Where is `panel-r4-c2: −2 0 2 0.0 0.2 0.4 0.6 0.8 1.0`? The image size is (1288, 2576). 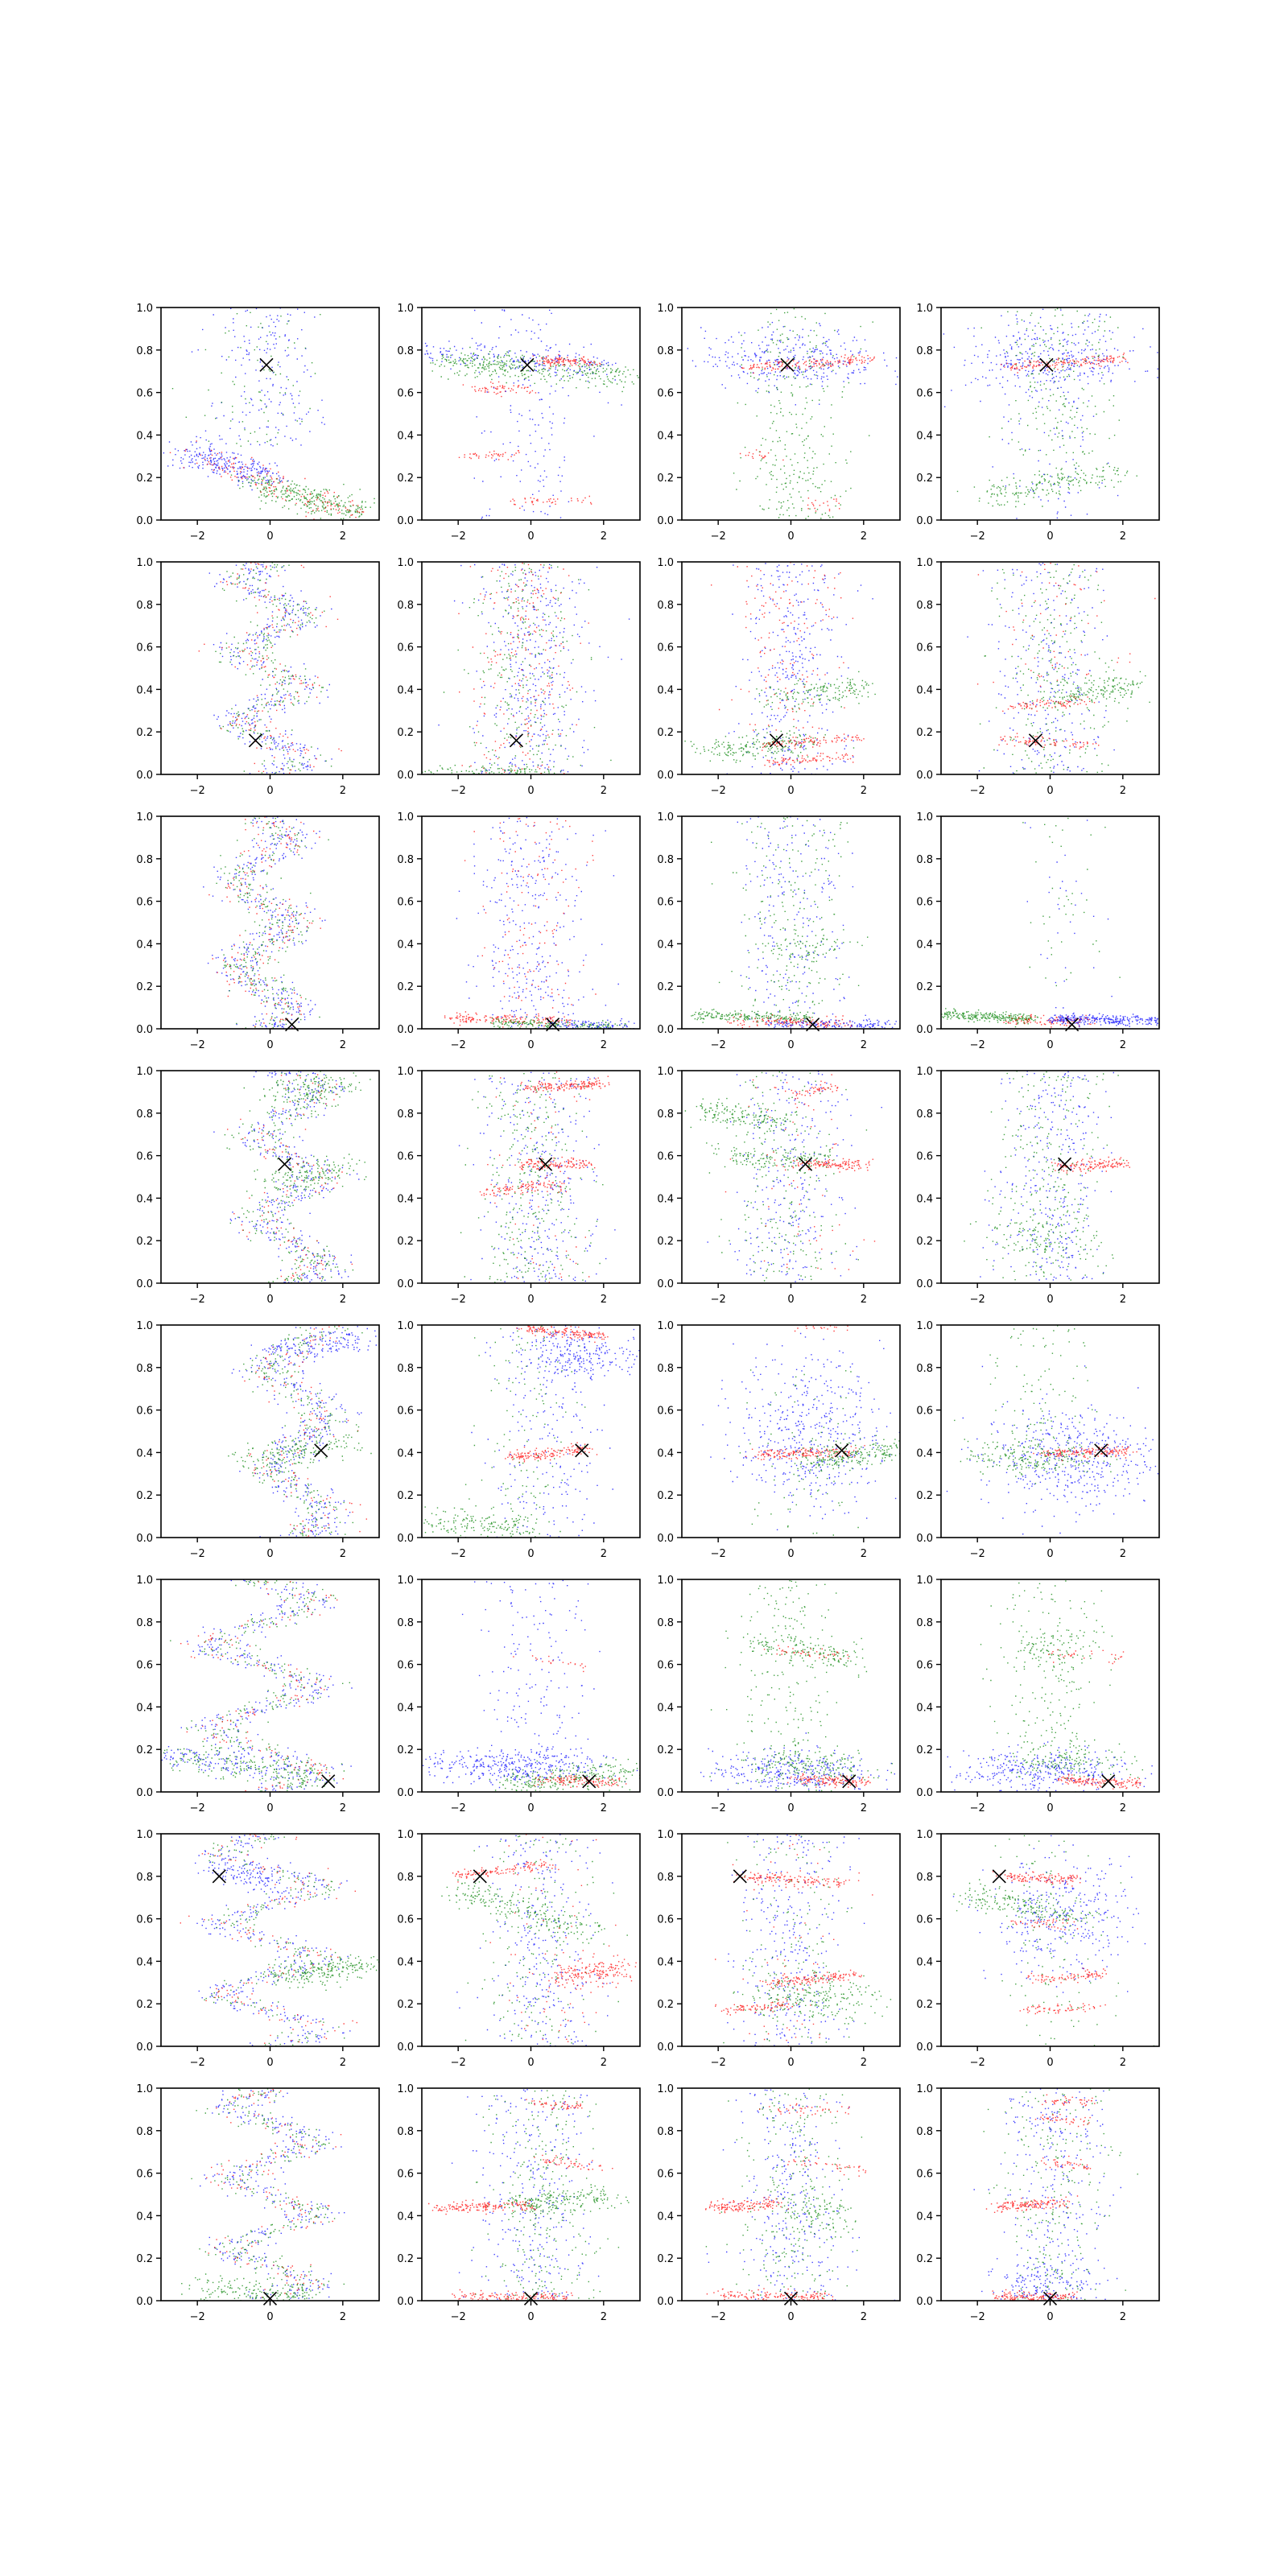 panel-r4-c2: −2 0 2 0.0 0.2 0.4 0.6 0.8 1.0 is located at coordinates (519, 1186).